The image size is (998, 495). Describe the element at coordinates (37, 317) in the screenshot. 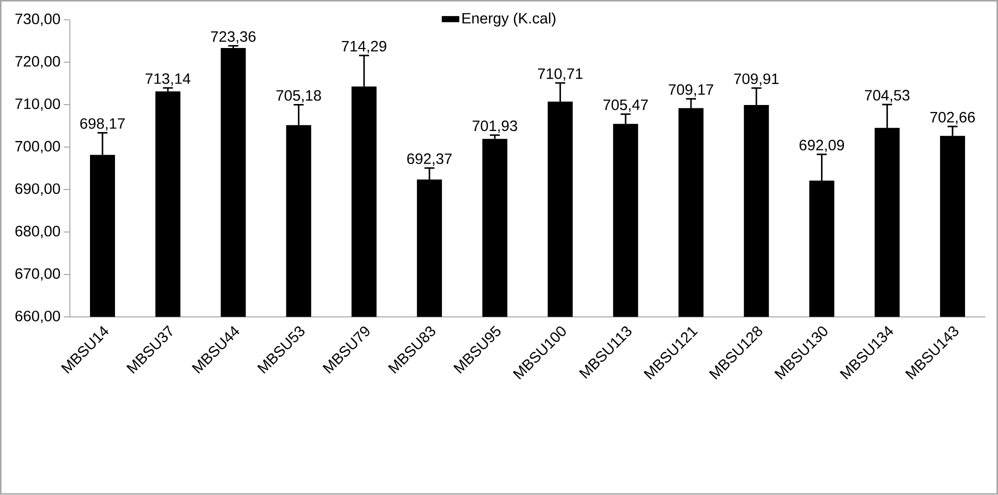

I see `y-tick-label: 660,00` at that location.